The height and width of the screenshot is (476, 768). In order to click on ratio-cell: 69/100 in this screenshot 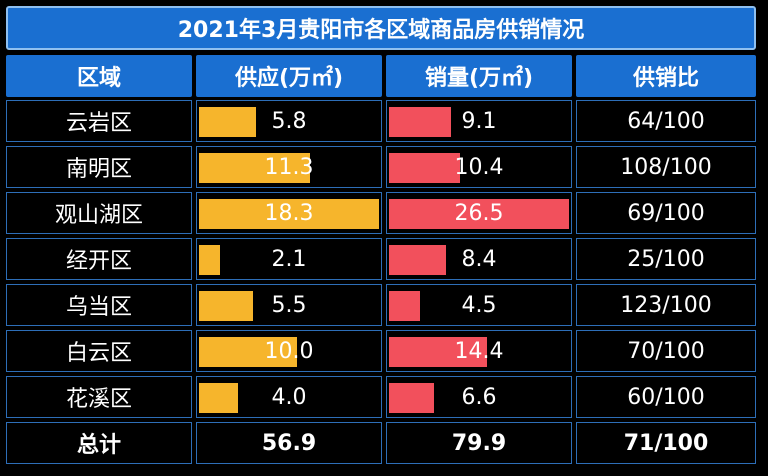, I will do `click(666, 213)`.